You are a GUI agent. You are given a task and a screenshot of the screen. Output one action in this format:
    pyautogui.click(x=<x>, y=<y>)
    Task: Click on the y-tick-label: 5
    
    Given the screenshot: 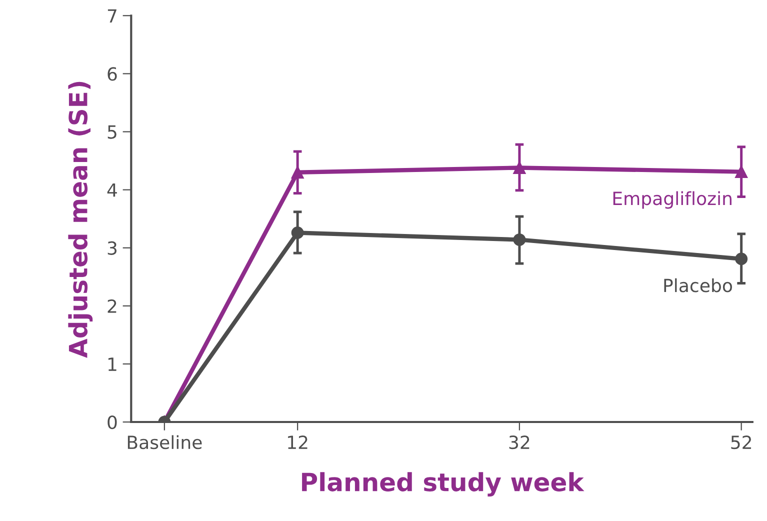 What is the action you would take?
    pyautogui.click(x=112, y=132)
    